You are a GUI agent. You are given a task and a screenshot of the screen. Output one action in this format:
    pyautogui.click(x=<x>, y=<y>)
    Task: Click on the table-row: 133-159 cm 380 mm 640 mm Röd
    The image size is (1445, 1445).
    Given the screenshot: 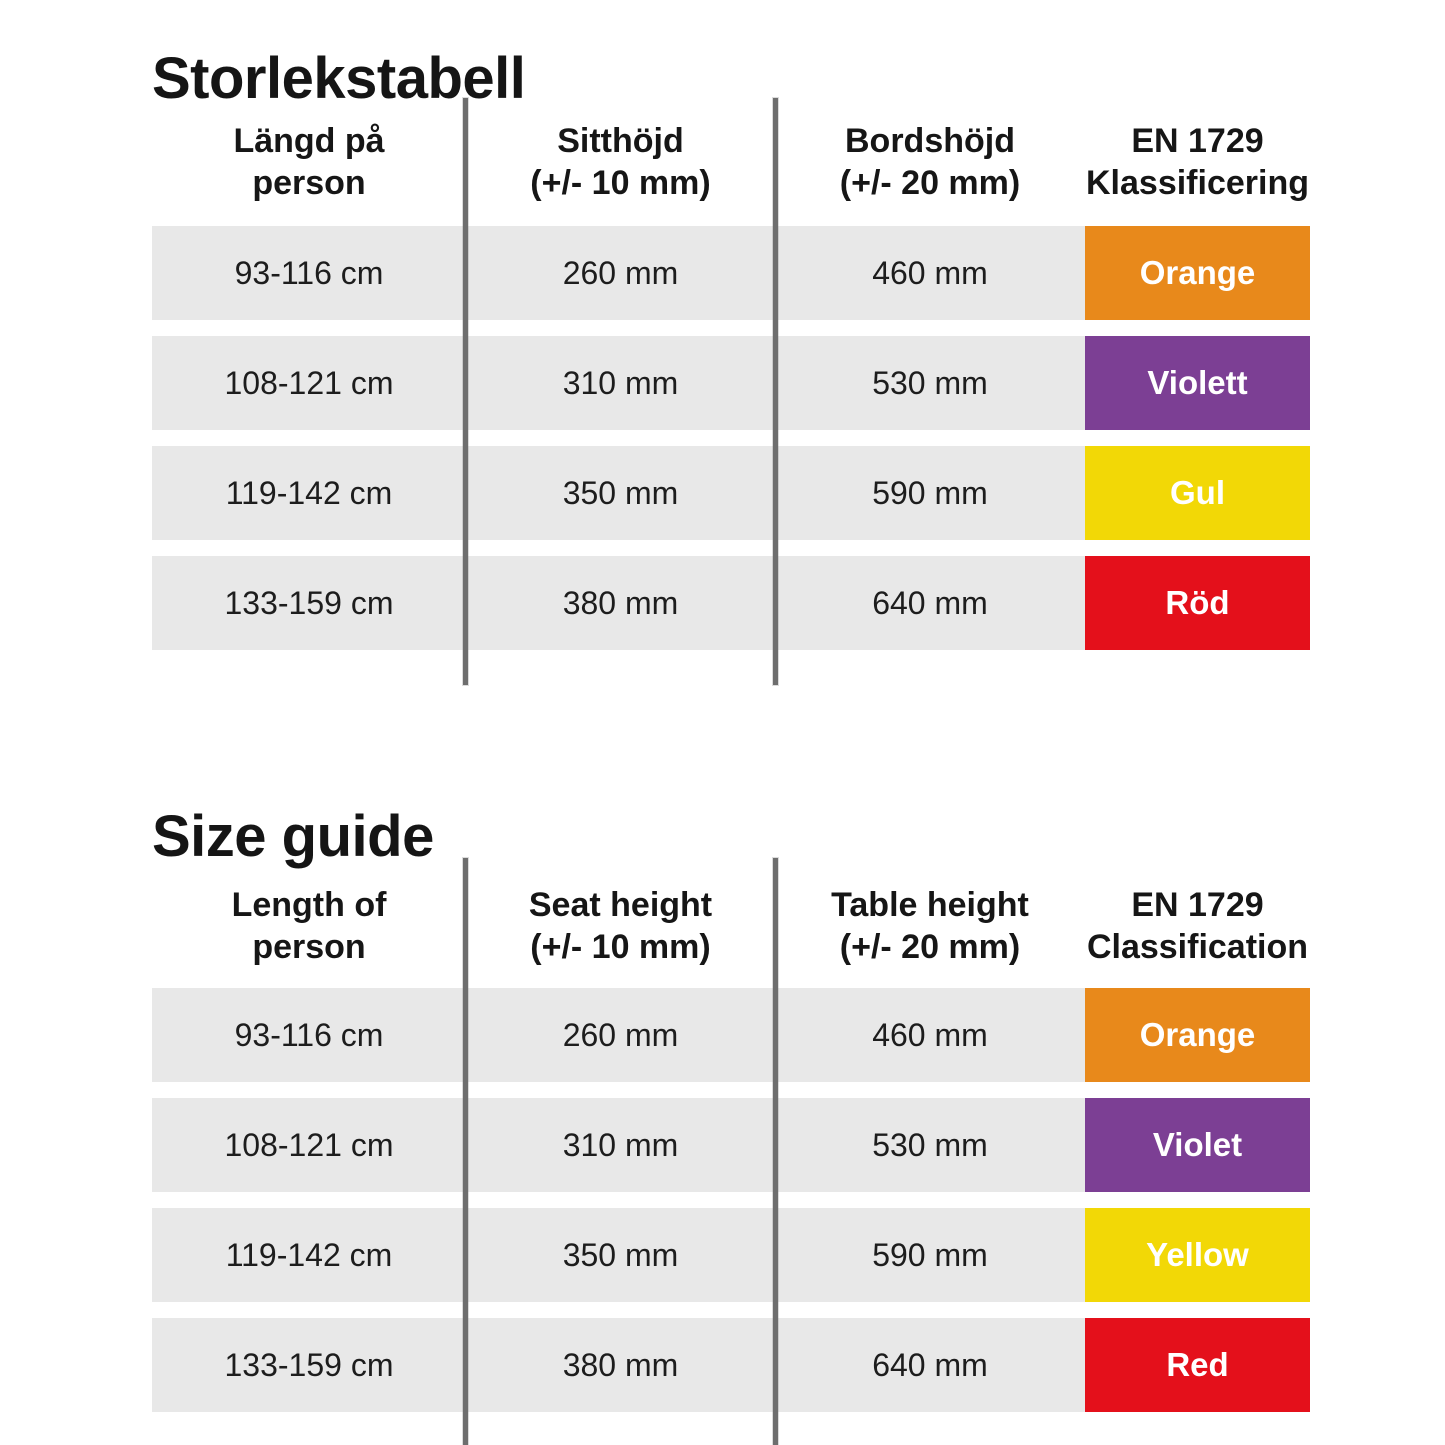 What is the action you would take?
    pyautogui.click(x=731, y=603)
    